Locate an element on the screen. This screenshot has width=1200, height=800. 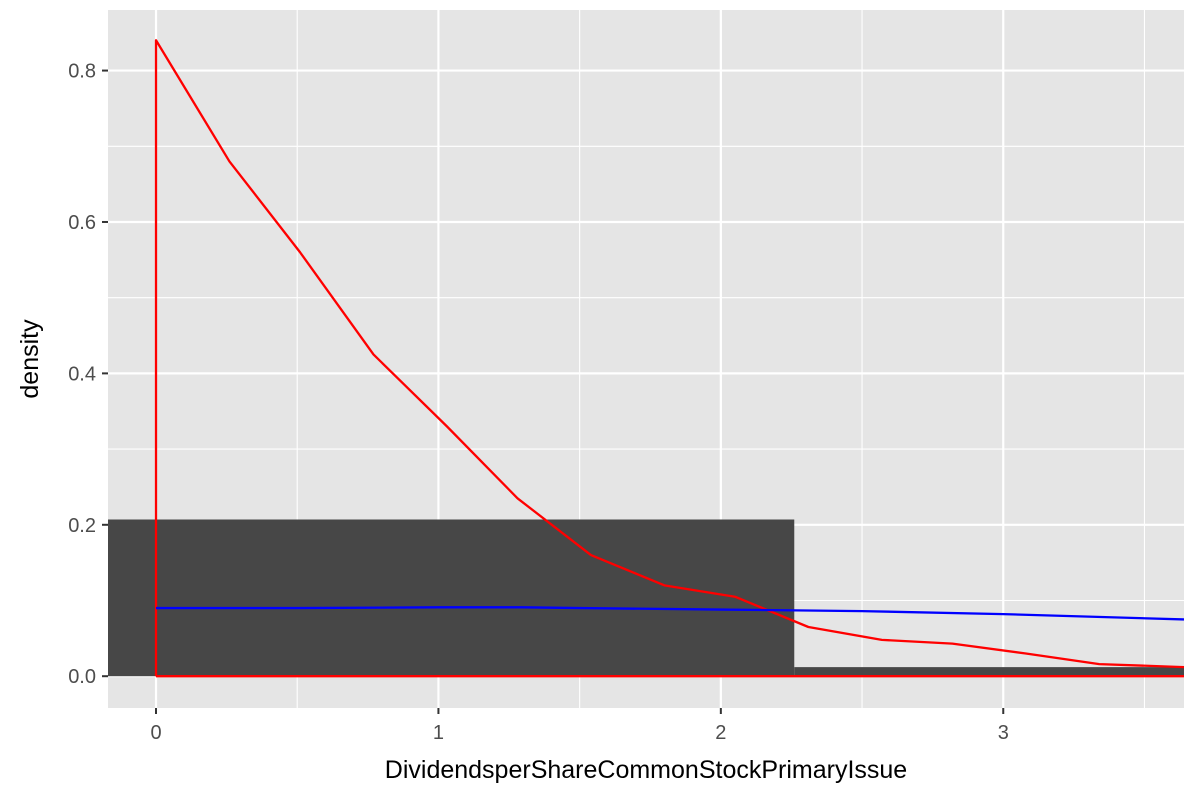
x-tick-label: 1 is located at coordinates (438, 733).